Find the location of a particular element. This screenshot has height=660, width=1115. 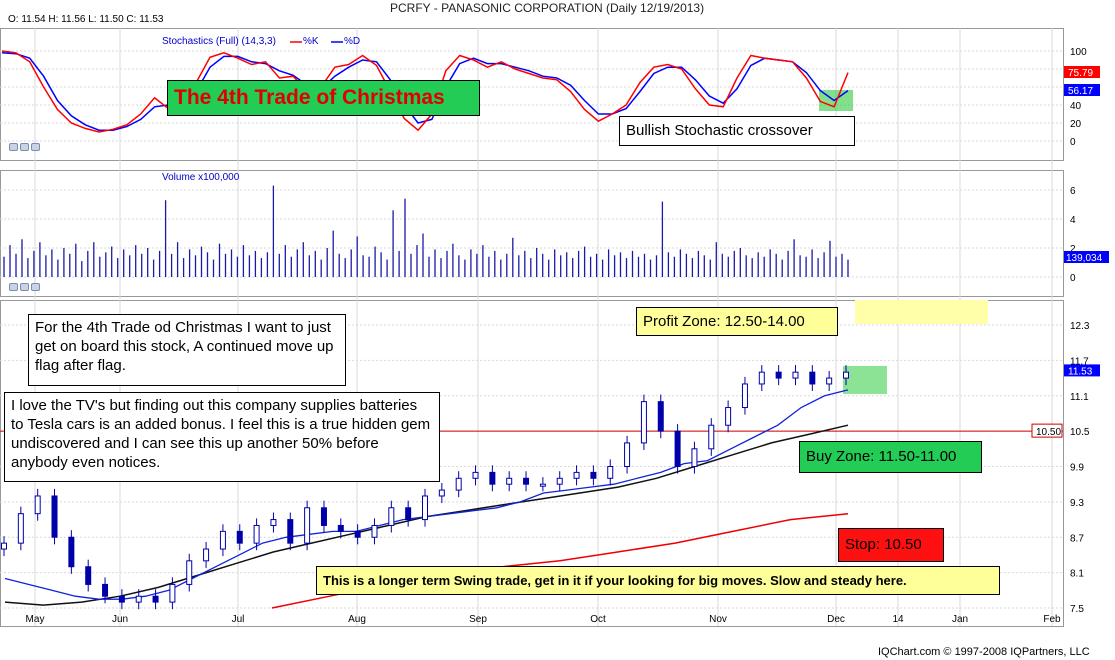

buy-zone-label: Buy Zone: 11.50-11.00 is located at coordinates (890, 457).